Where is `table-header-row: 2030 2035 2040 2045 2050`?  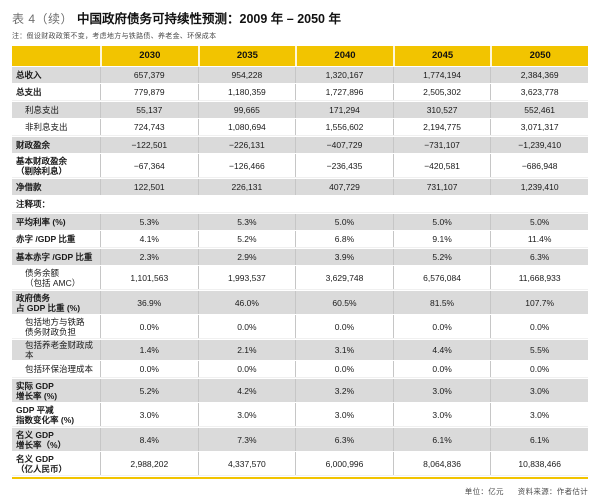 table-header-row: 2030 2035 2040 2045 2050 is located at coordinates (300, 56).